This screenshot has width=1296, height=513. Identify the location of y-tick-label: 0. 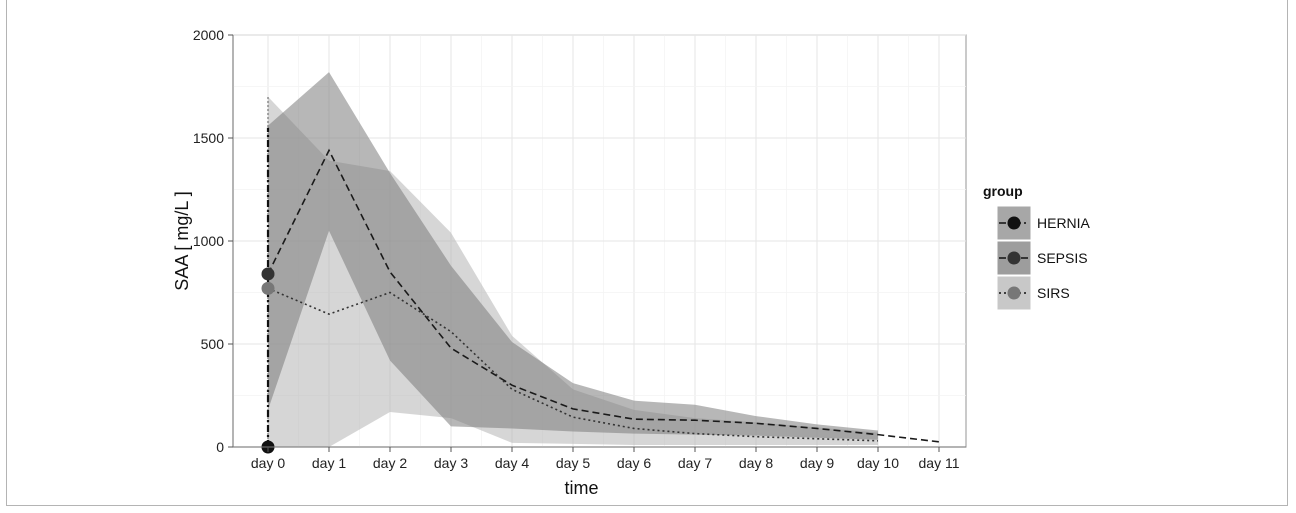
(220, 447).